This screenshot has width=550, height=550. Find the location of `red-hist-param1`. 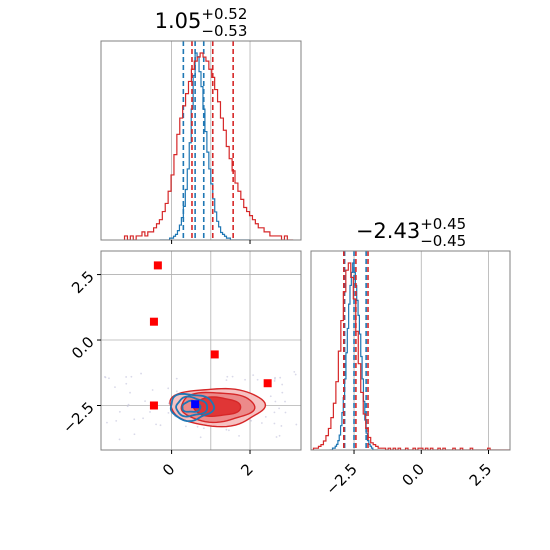

red-hist-param1 is located at coordinates (208, 146).